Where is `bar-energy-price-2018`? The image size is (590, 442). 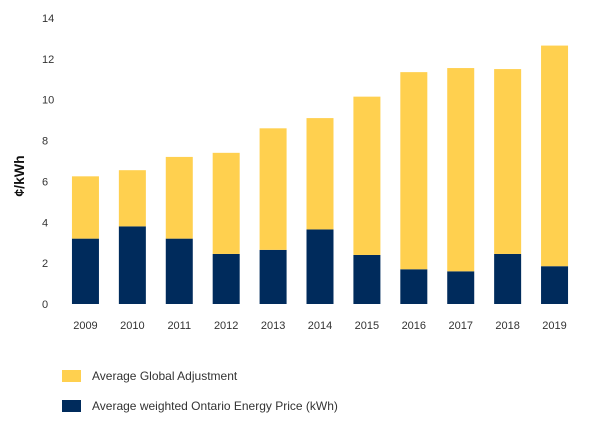 bar-energy-price-2018 is located at coordinates (508, 278).